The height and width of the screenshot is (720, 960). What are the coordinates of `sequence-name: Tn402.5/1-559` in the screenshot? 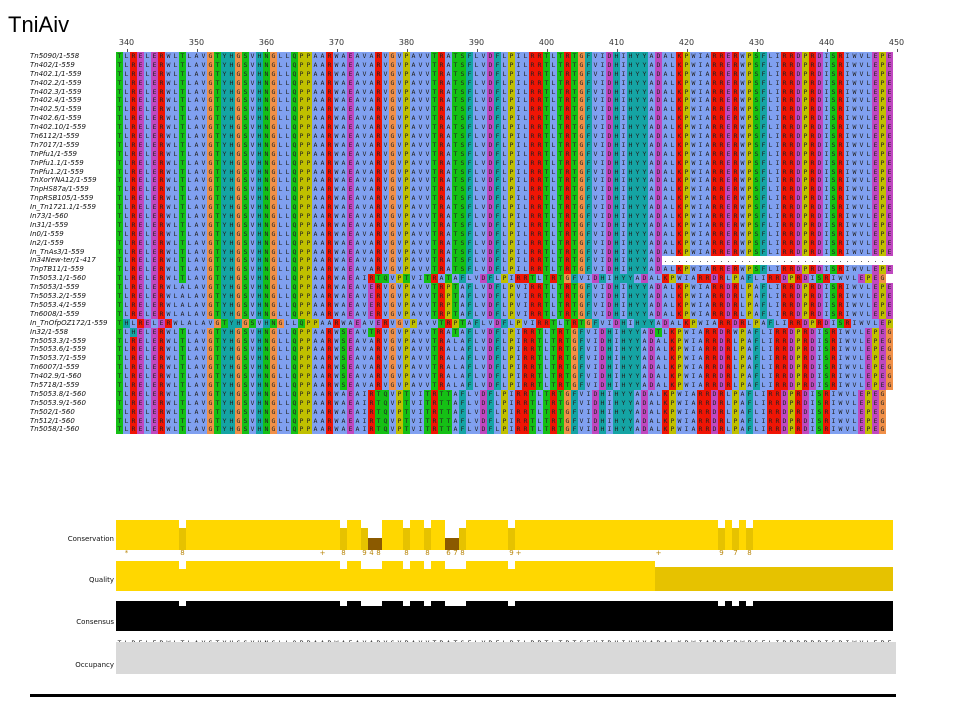 It's located at (56, 109).